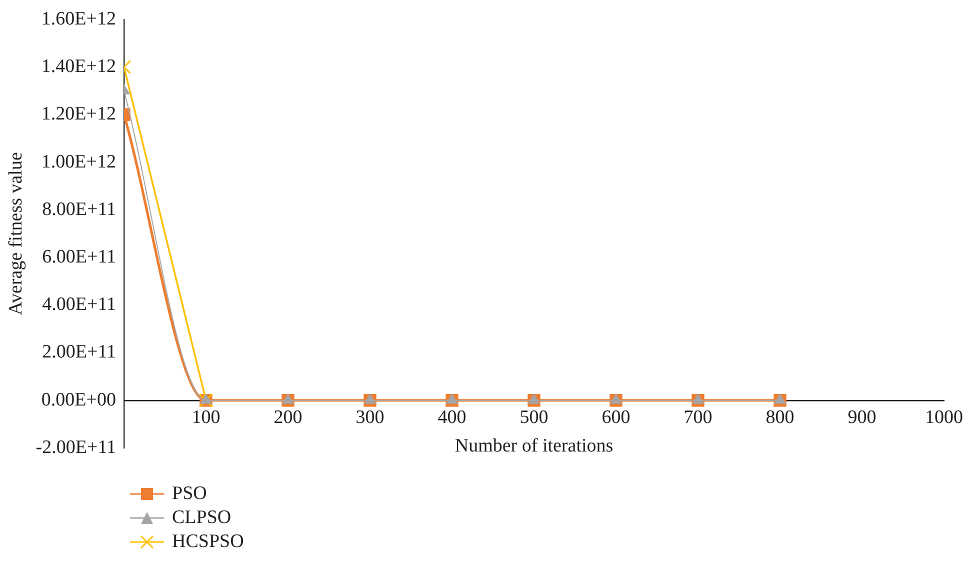  What do you see at coordinates (534, 446) in the screenshot?
I see `x-axis-title: Number of iterations` at bounding box center [534, 446].